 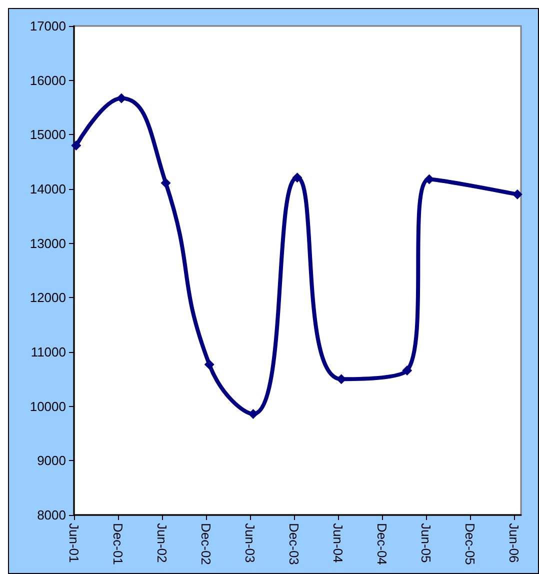 I want to click on x-tick-label: Jun-04, so click(x=338, y=543).